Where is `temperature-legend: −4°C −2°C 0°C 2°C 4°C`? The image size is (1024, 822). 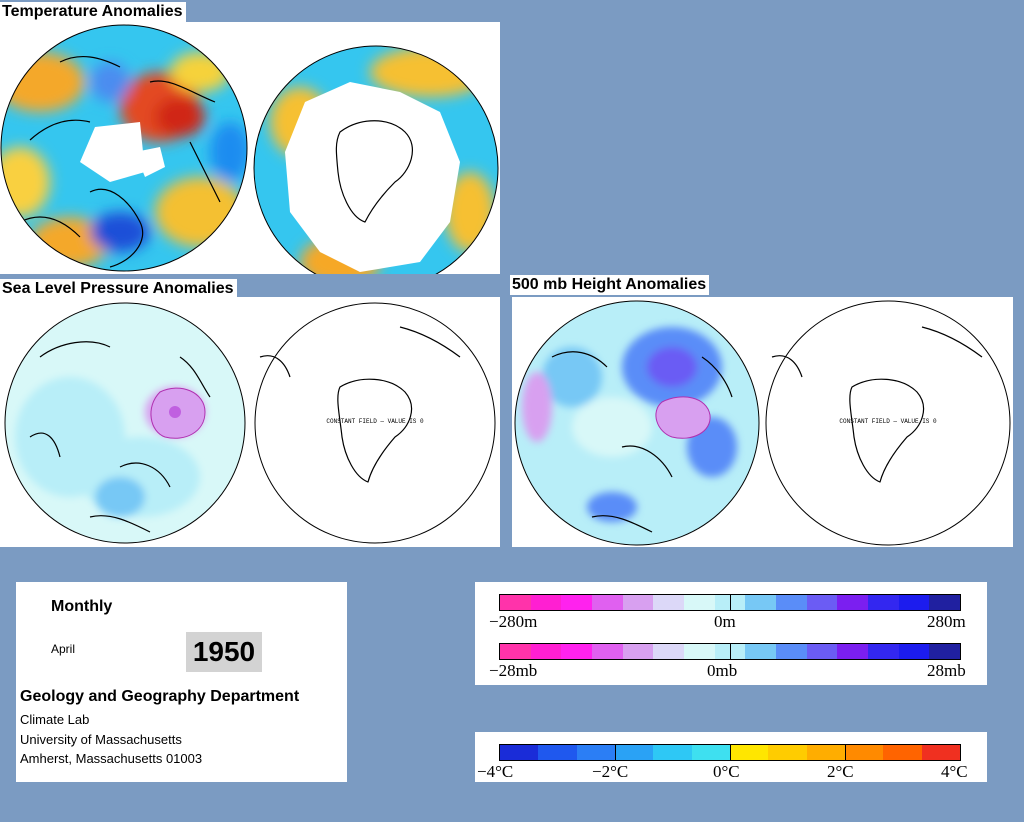
temperature-legend: −4°C −2°C 0°C 2°C 4°C is located at coordinates (731, 757).